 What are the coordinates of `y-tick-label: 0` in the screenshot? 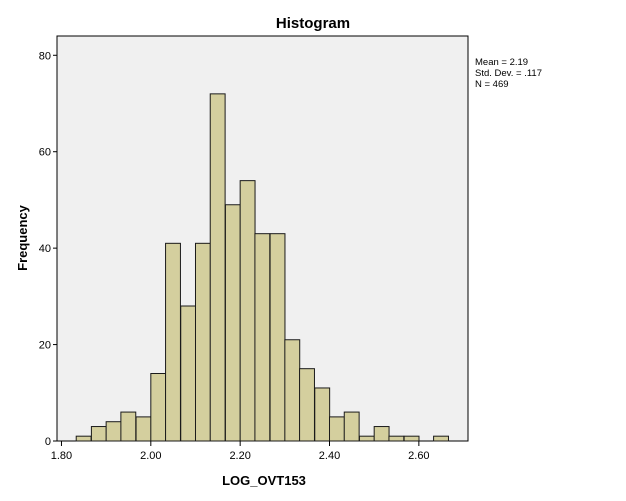 It's located at (48, 442).